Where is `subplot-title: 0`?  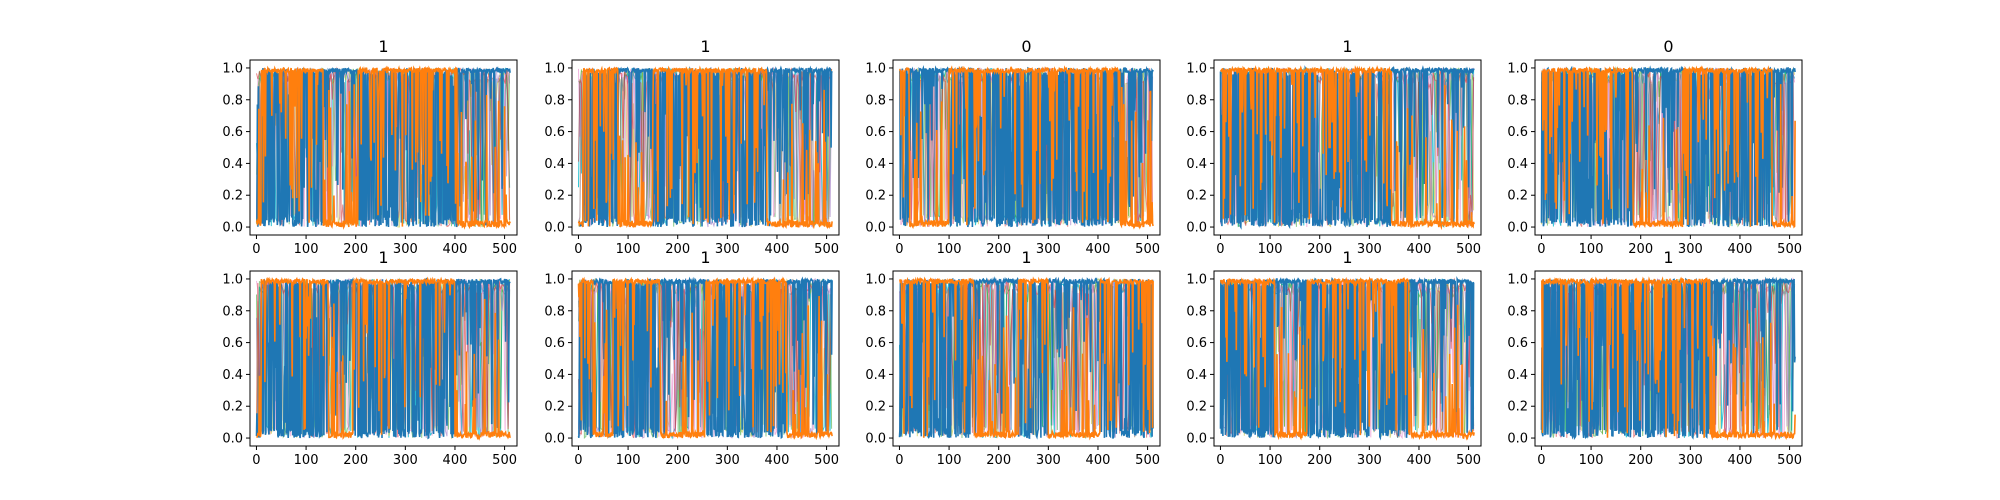
subplot-title: 0 is located at coordinates (1026, 46).